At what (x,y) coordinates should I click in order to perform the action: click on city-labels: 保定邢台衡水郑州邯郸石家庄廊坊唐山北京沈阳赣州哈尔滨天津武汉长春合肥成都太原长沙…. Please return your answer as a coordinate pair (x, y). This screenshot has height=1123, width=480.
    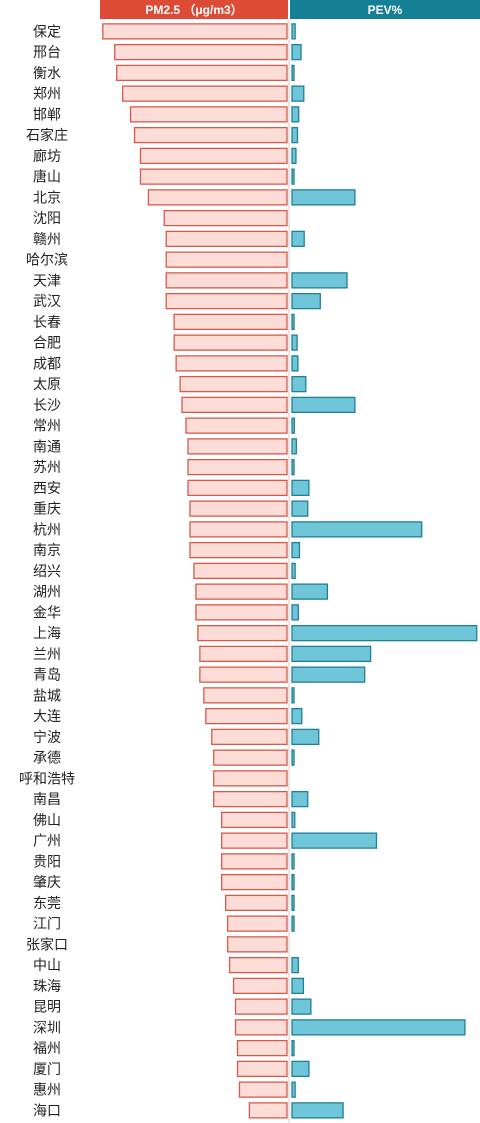
    Looking at the image, I should click on (47, 571).